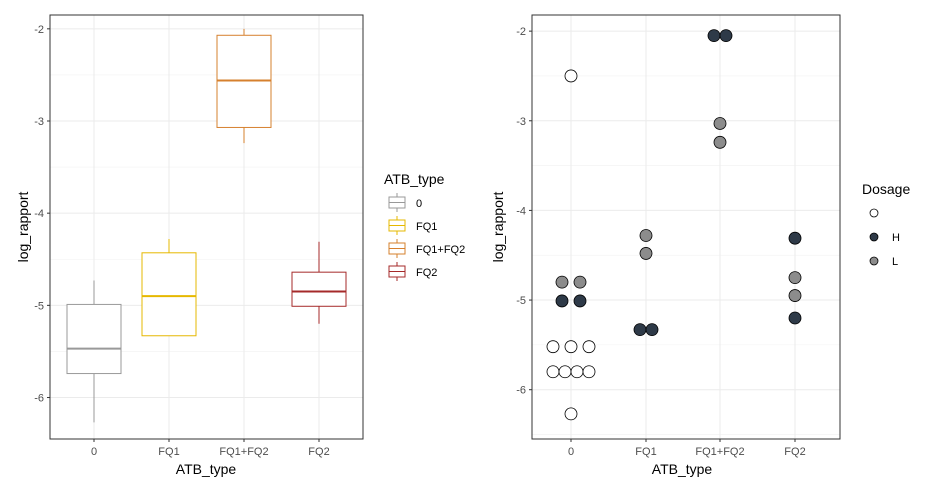 The height and width of the screenshot is (491, 935). Describe the element at coordinates (886, 189) in the screenshot. I see `dotplot-legend-title: Dosage` at that location.